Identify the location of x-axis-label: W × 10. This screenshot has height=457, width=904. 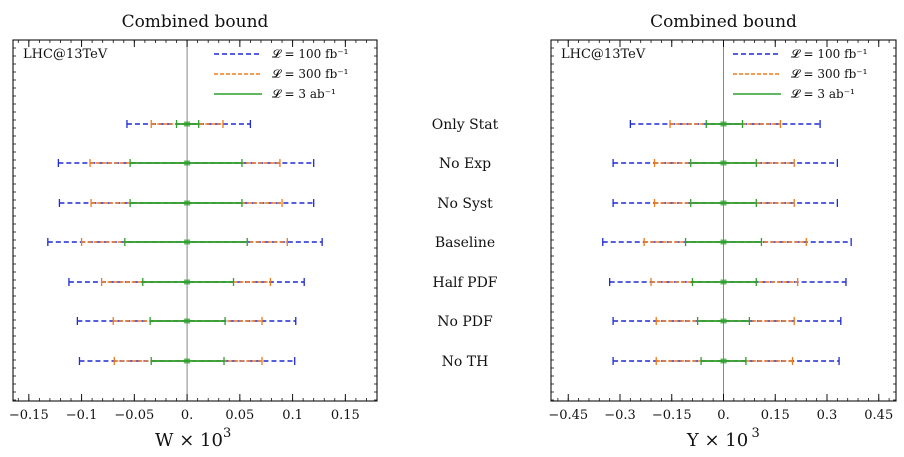
(189, 440).